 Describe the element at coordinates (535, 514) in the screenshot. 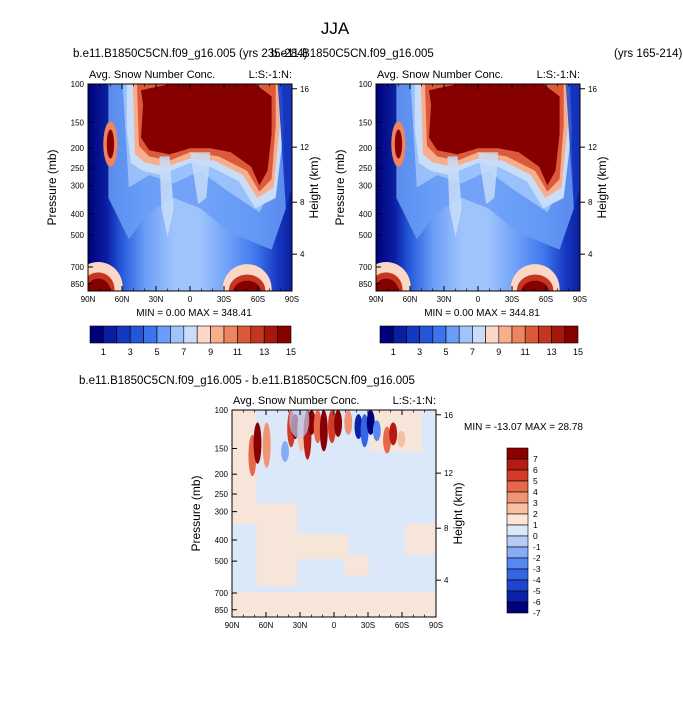

I see `colorbar-label: 2` at that location.